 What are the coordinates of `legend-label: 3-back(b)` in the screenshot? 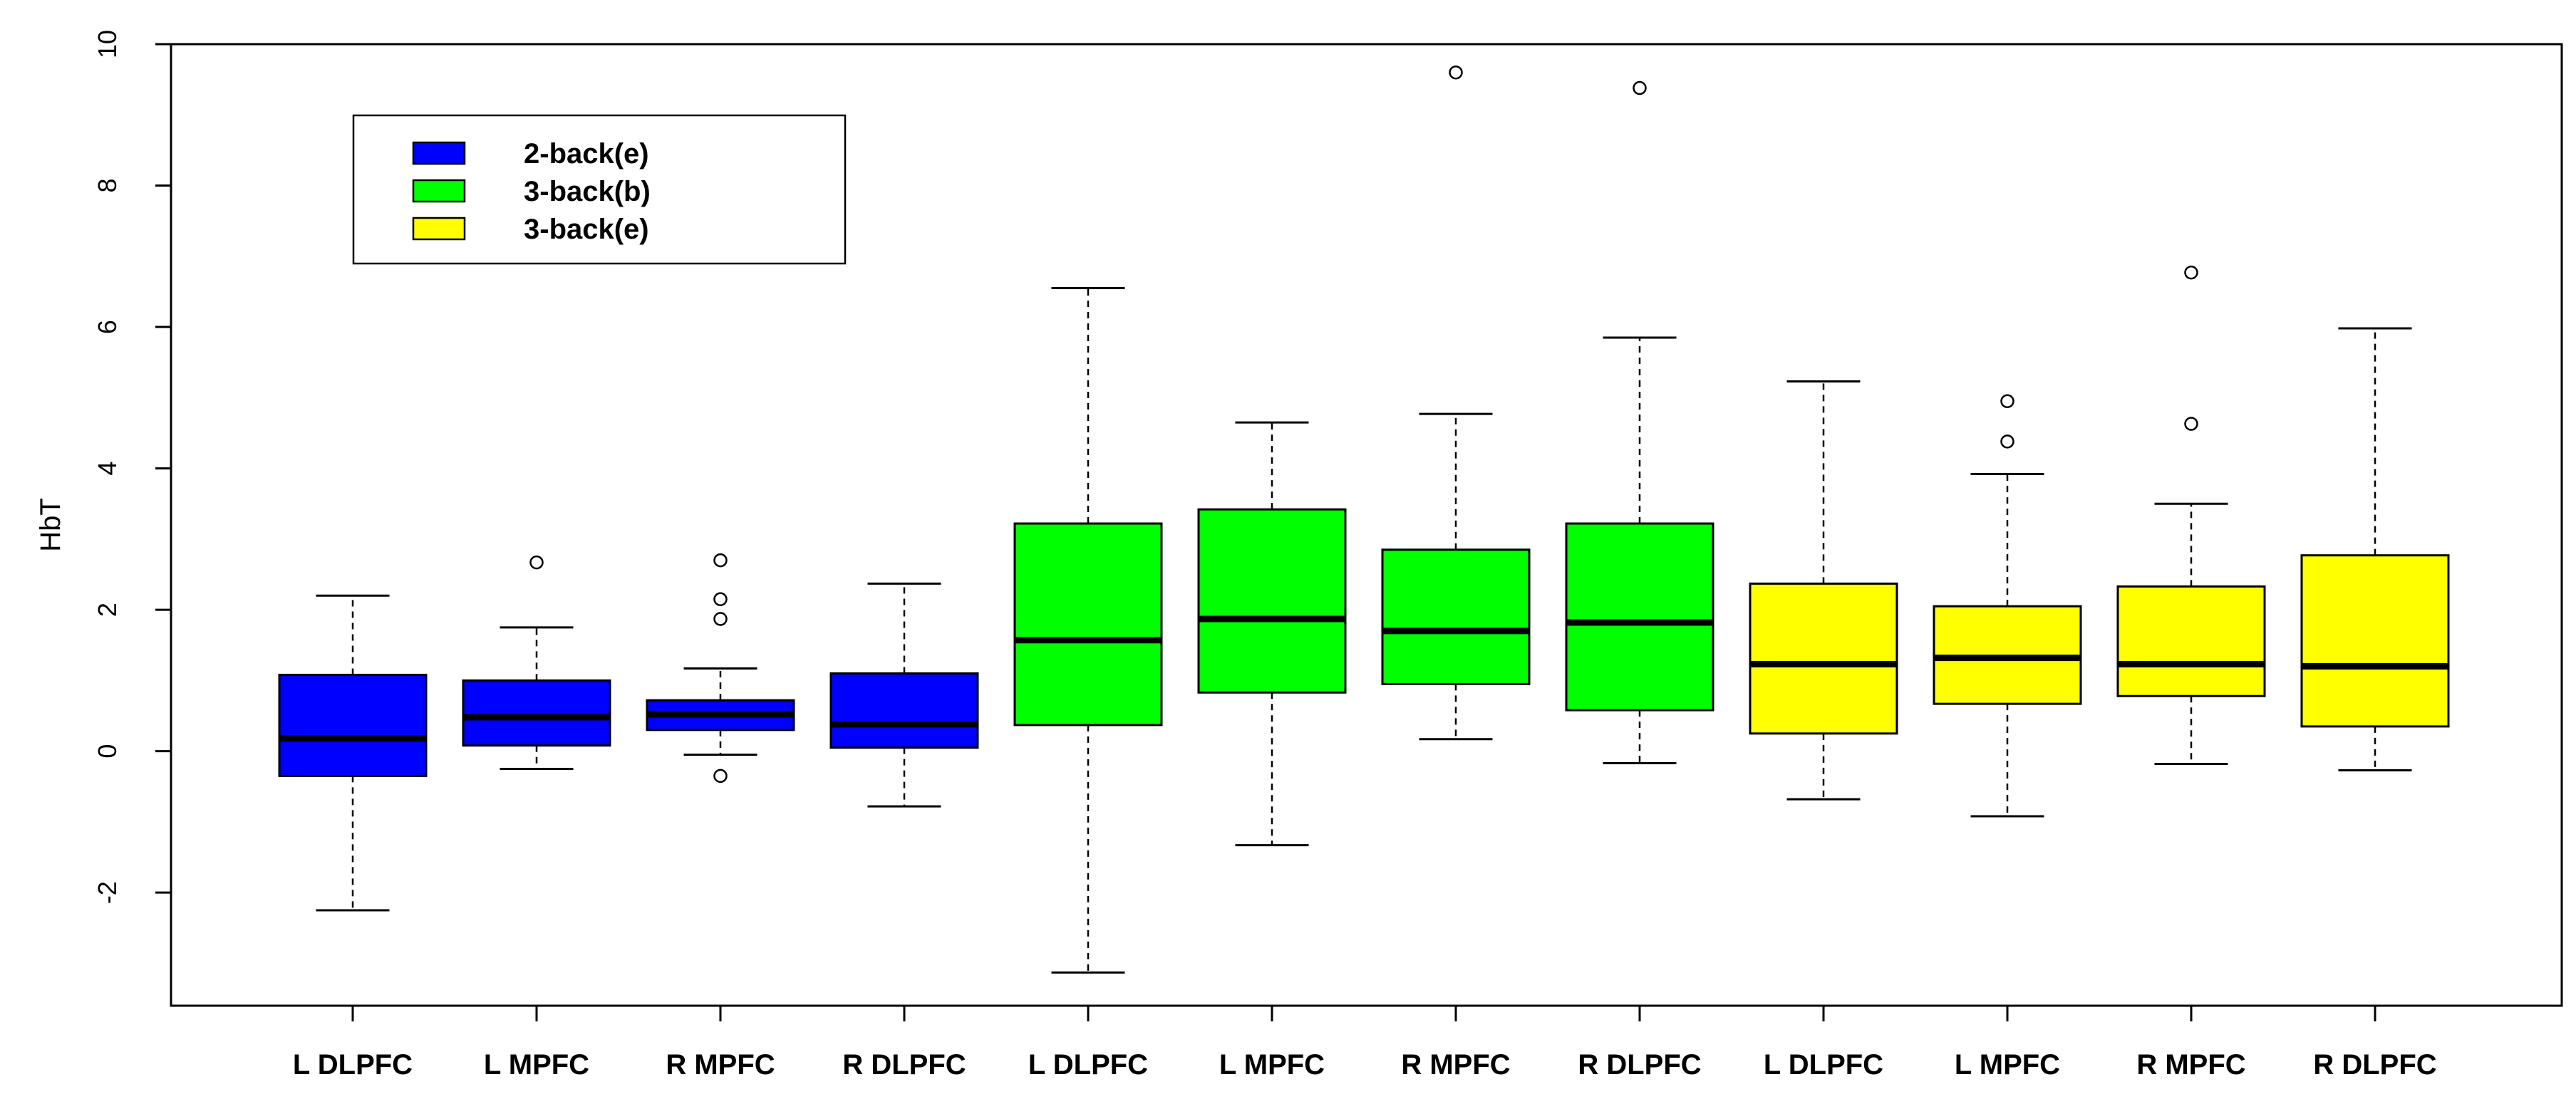 It's located at (588, 191).